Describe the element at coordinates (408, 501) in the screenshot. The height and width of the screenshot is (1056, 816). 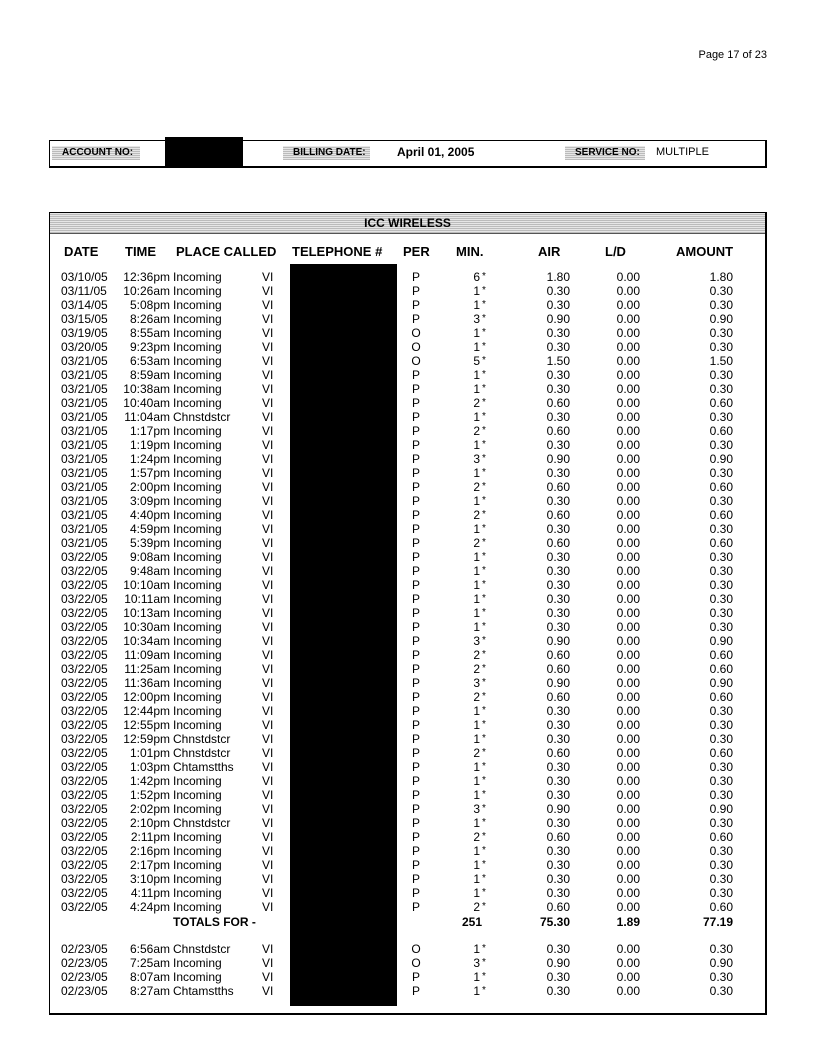
I see `table-row: 03/21/05 3:09pm Incoming VI P 1 0.30 0.00 0.30 *` at that location.